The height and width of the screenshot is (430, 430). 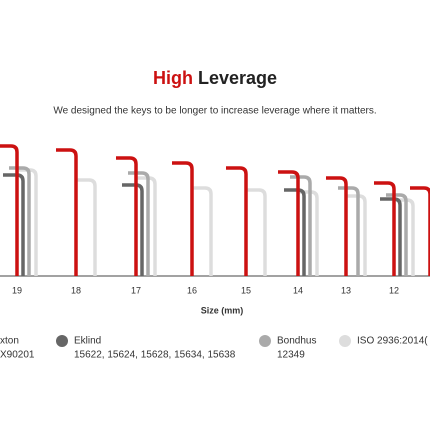 I want to click on x-axis-label: Size (mm), so click(x=222, y=310).